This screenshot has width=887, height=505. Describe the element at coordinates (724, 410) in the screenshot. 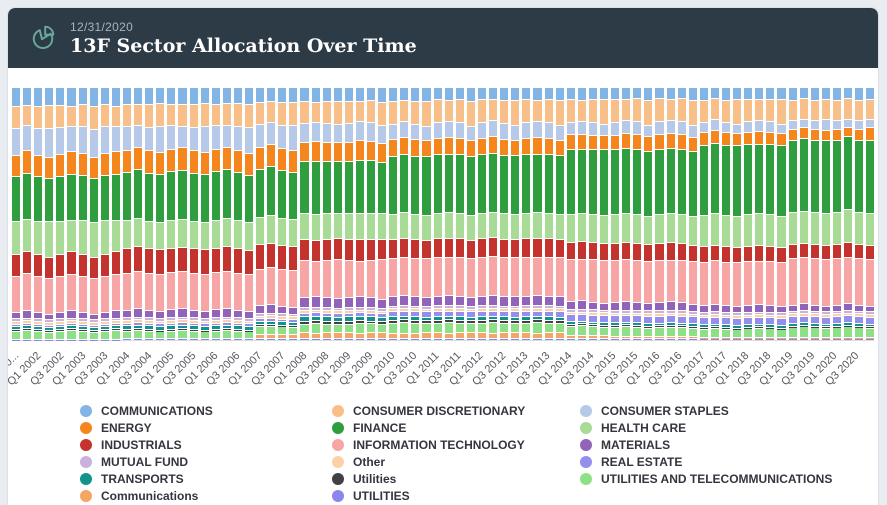

I see `legend-item: CONSUMER STAPLES` at that location.